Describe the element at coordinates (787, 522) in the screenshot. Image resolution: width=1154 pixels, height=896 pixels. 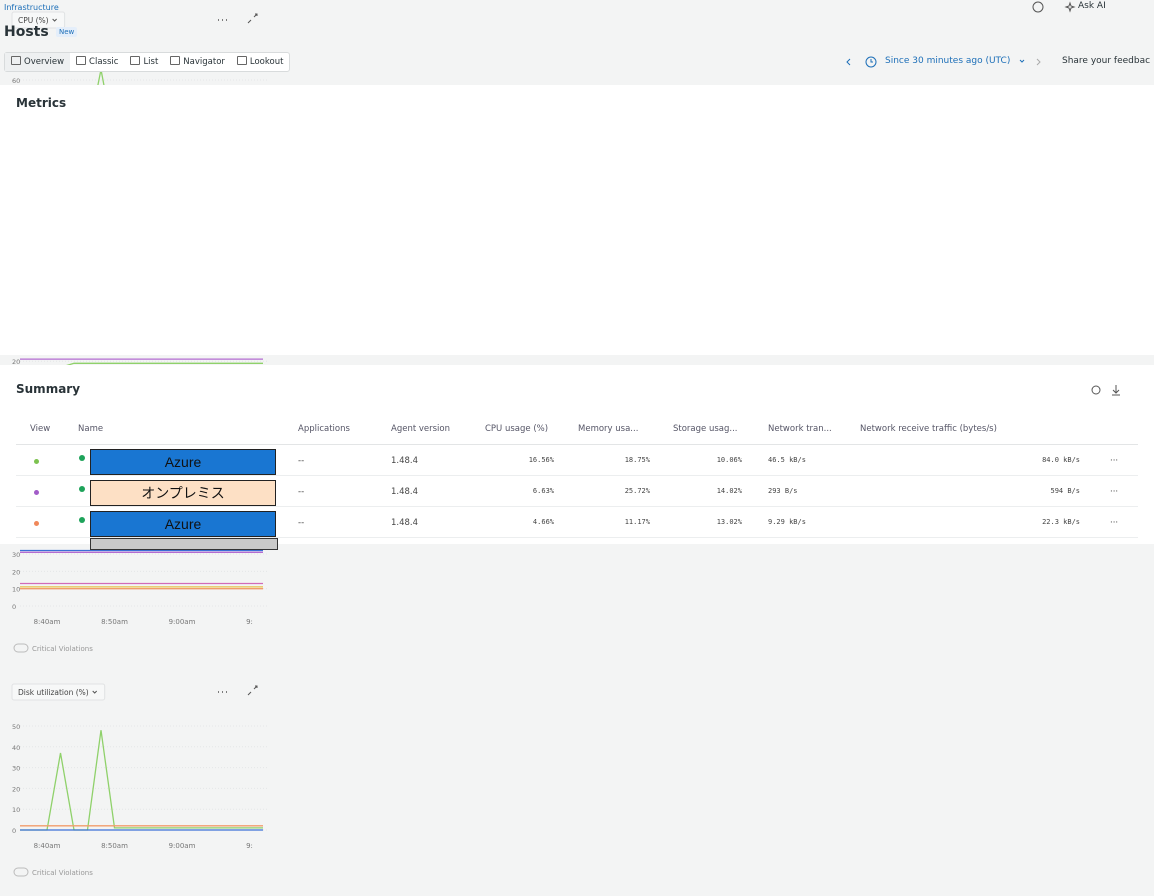
I see `cell: 9.29 kB/s` at that location.